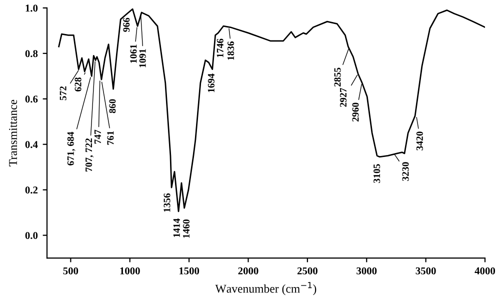 Image resolution: width=500 pixels, height=305 pixels. I want to click on annotation: 671, 684, so click(71, 149).